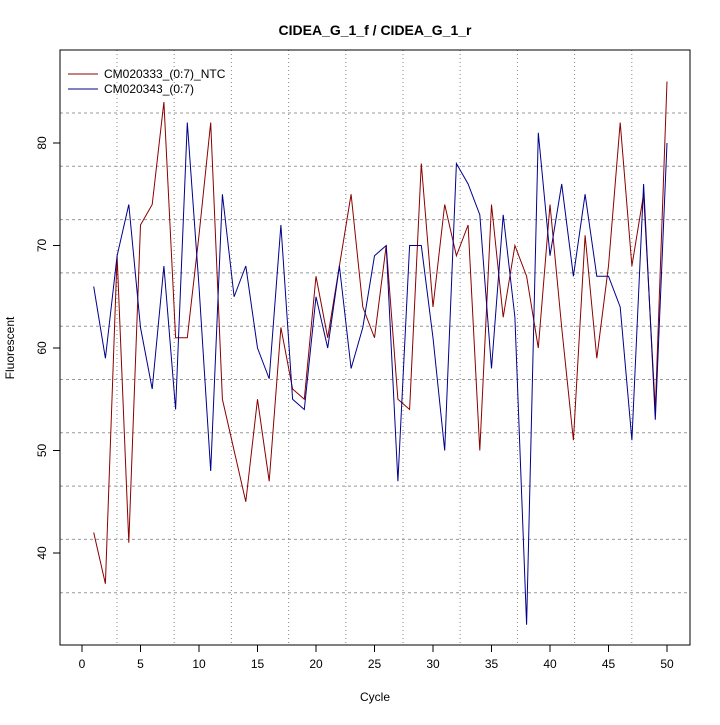  I want to click on x-axis: 0 5 10 15 20 25 30 35 40 45 50, so click(376, 657).